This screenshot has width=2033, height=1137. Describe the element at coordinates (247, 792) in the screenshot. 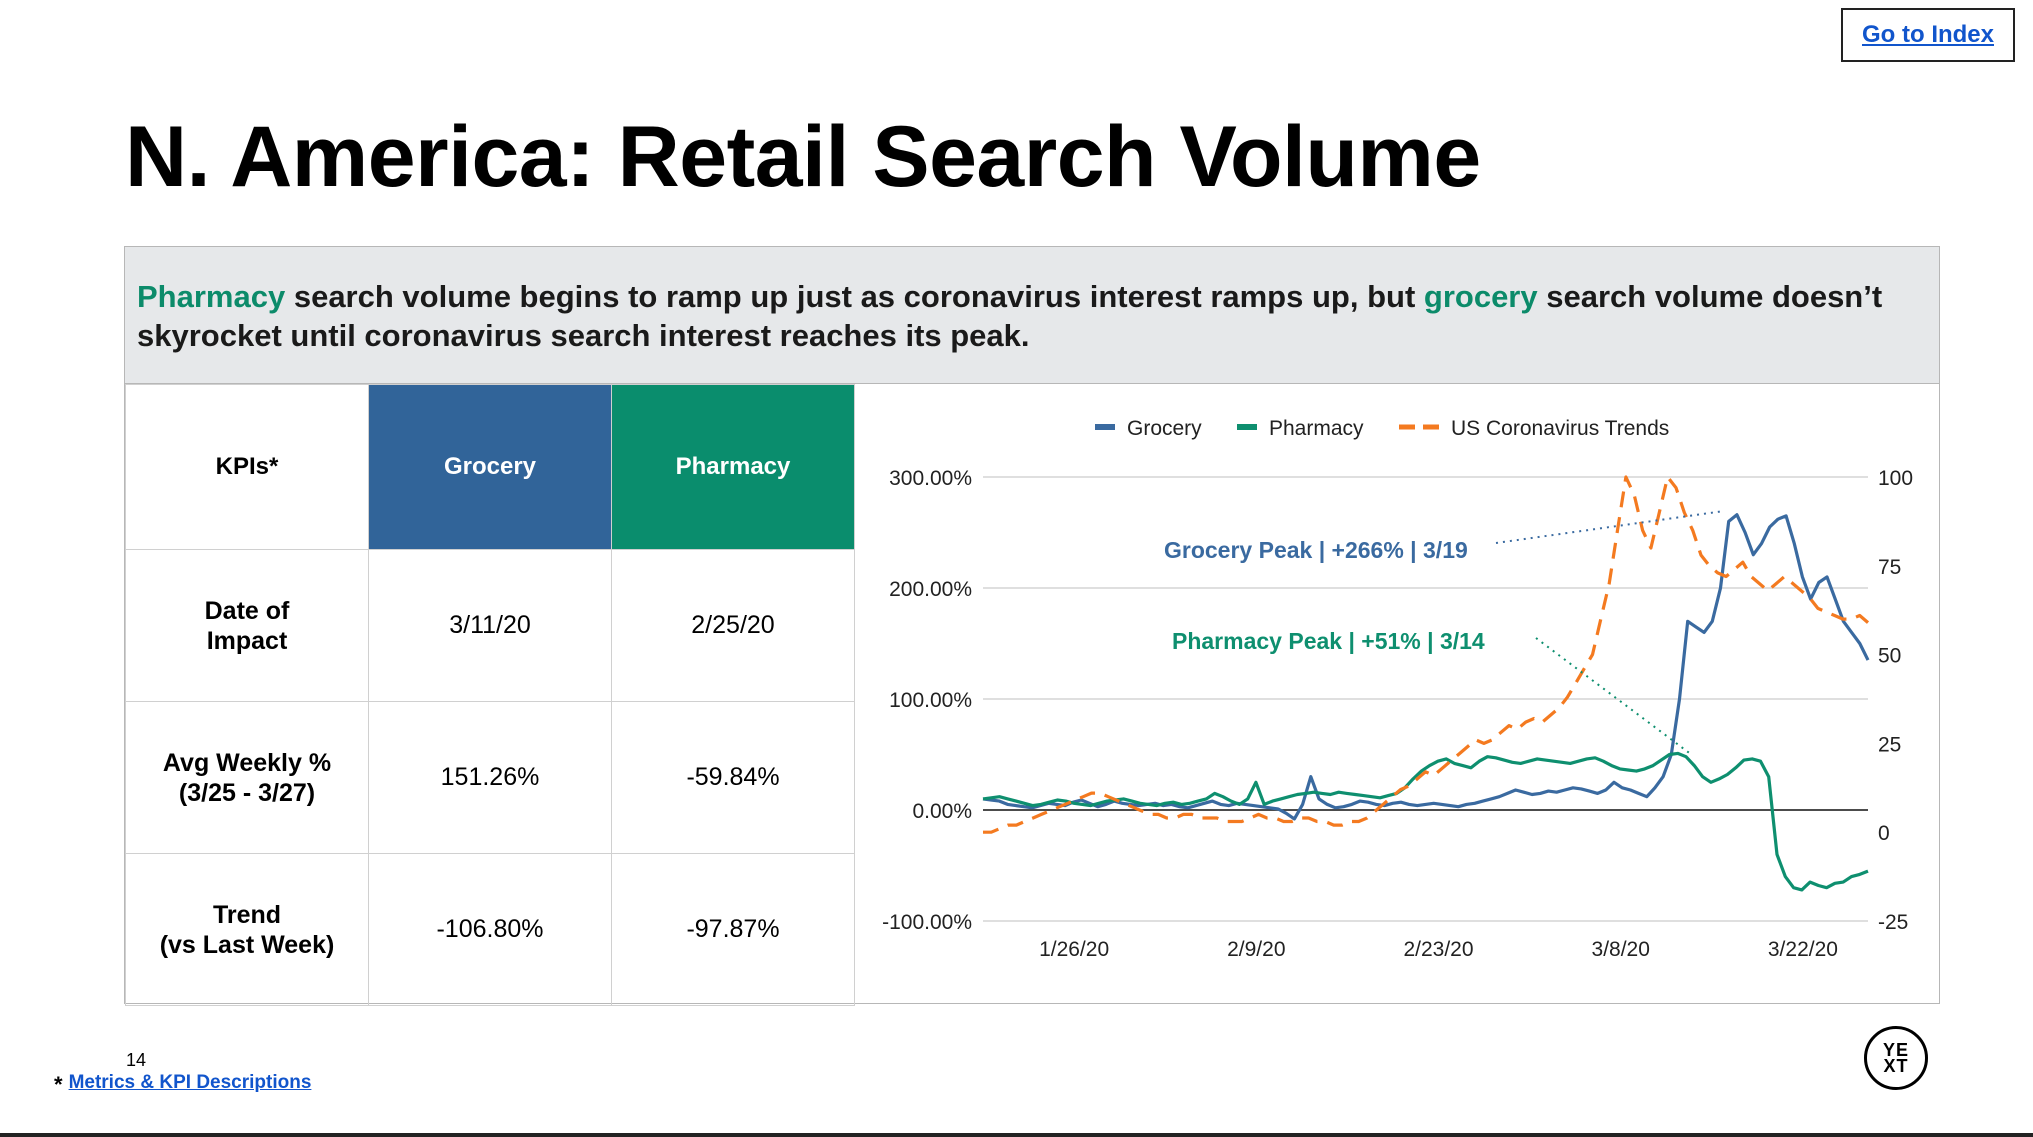

I see `kpi-label-line2: (3/25 - 3/27)` at that location.